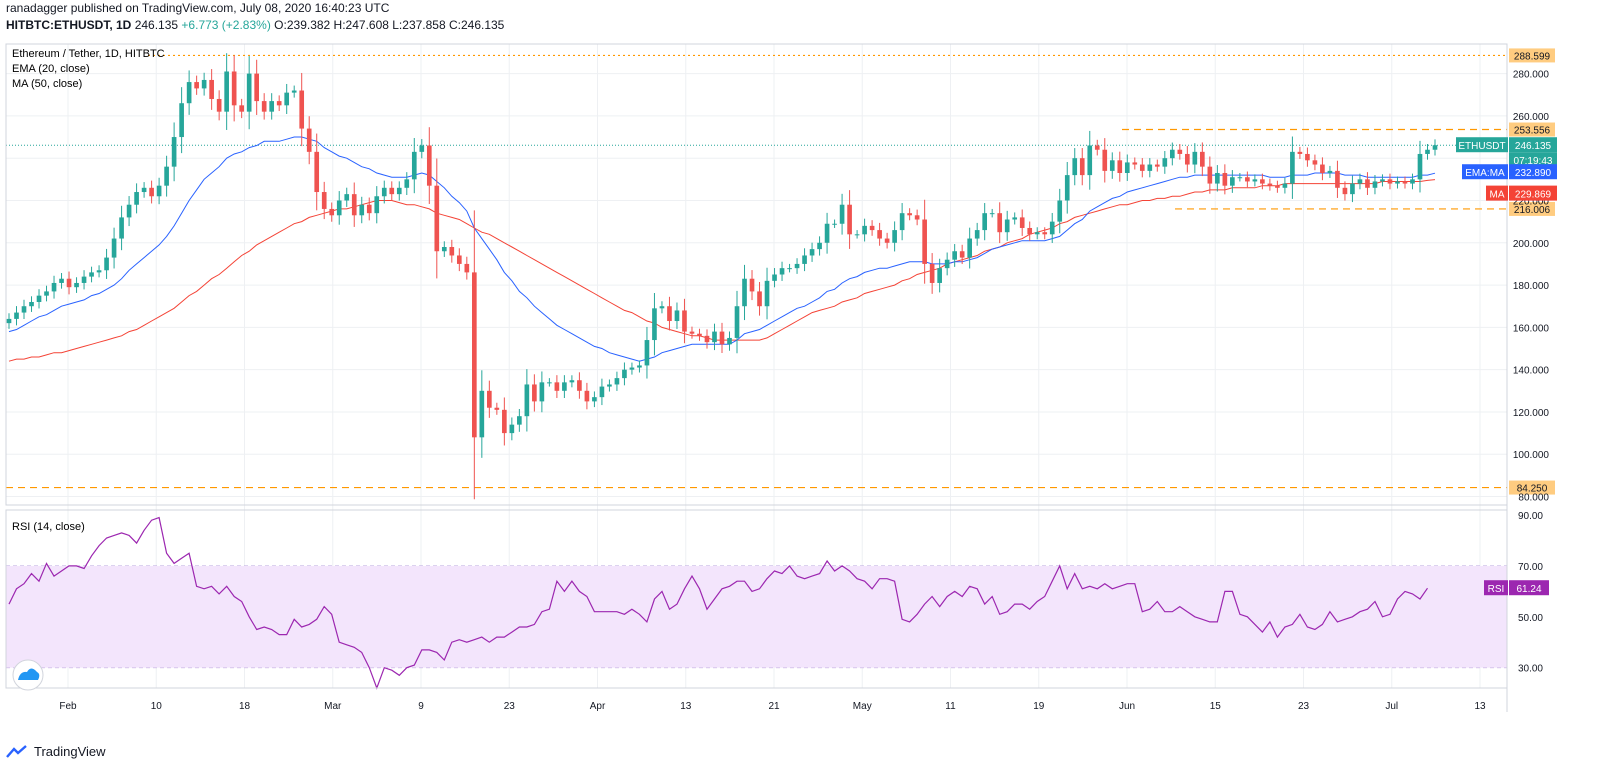 The height and width of the screenshot is (763, 1600). What do you see at coordinates (333, 706) in the screenshot?
I see `time-tick-label: Mar` at bounding box center [333, 706].